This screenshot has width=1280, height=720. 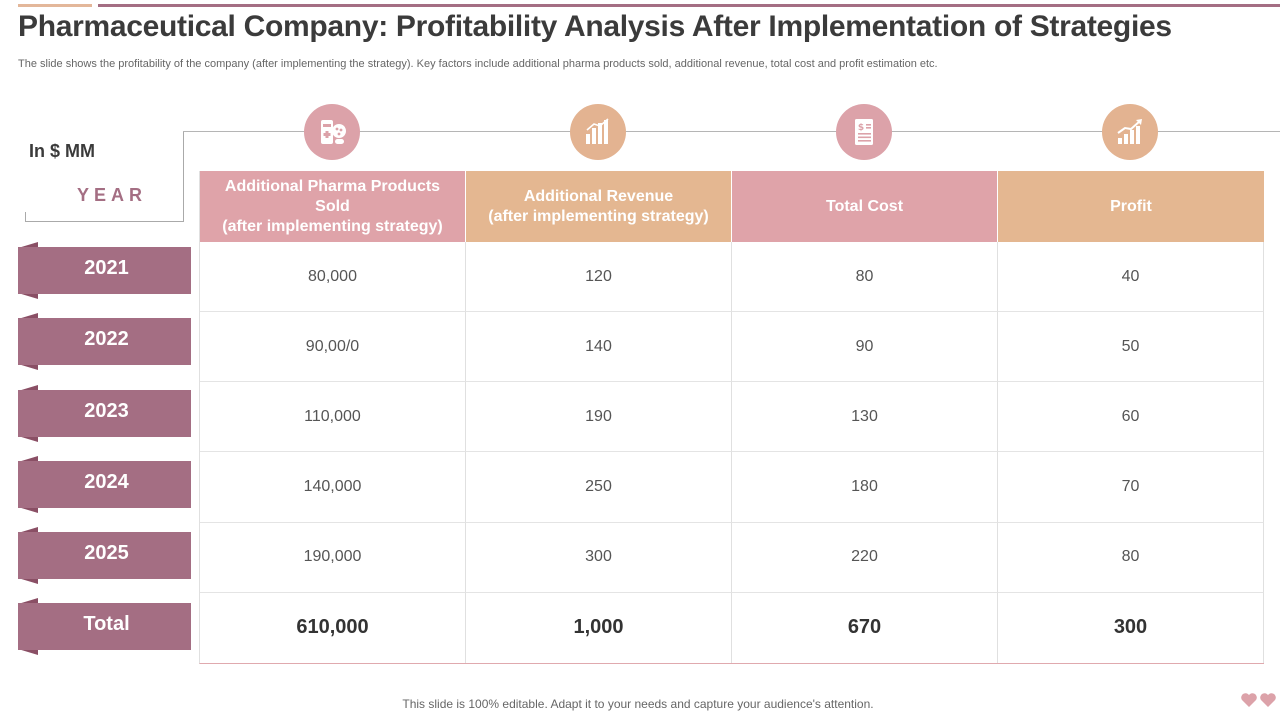 I want to click on year-label: 2021, so click(x=106, y=268).